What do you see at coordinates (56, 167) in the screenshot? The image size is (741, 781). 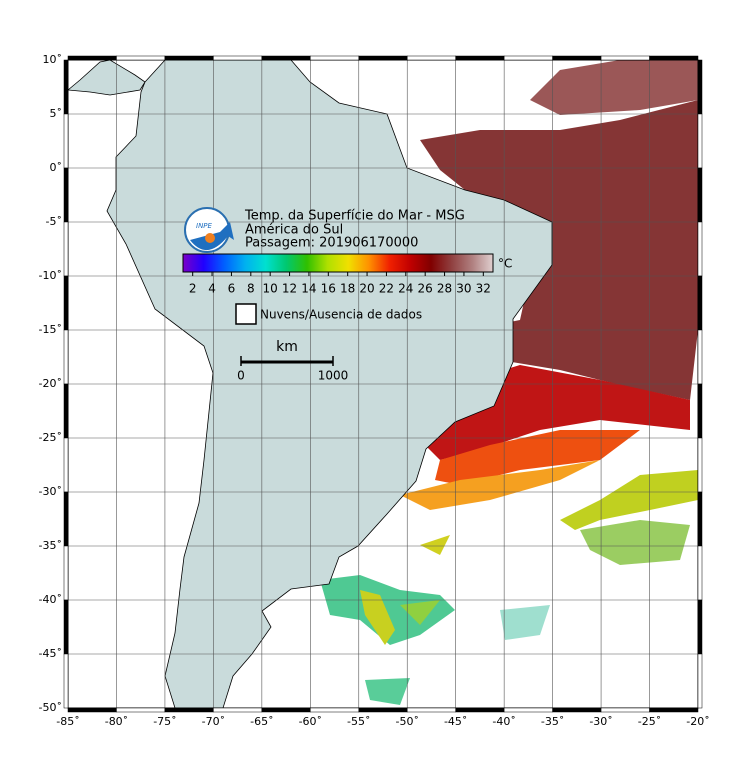 I see `lat-label: 0˚` at bounding box center [56, 167].